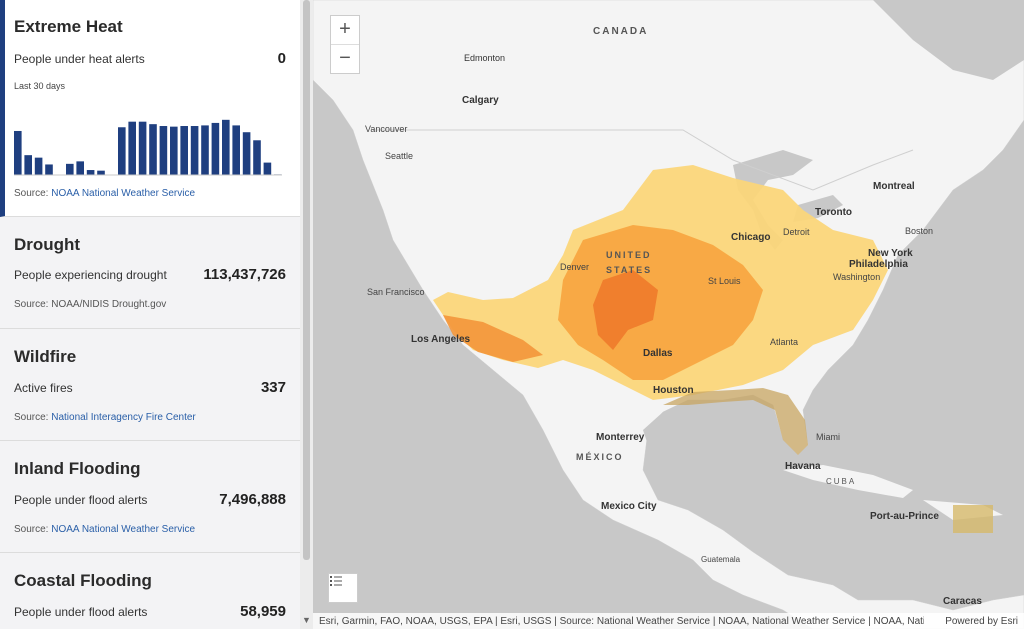 This screenshot has width=1024, height=629. Describe the element at coordinates (345, 29) in the screenshot. I see `zoom-in-button: +` at that location.